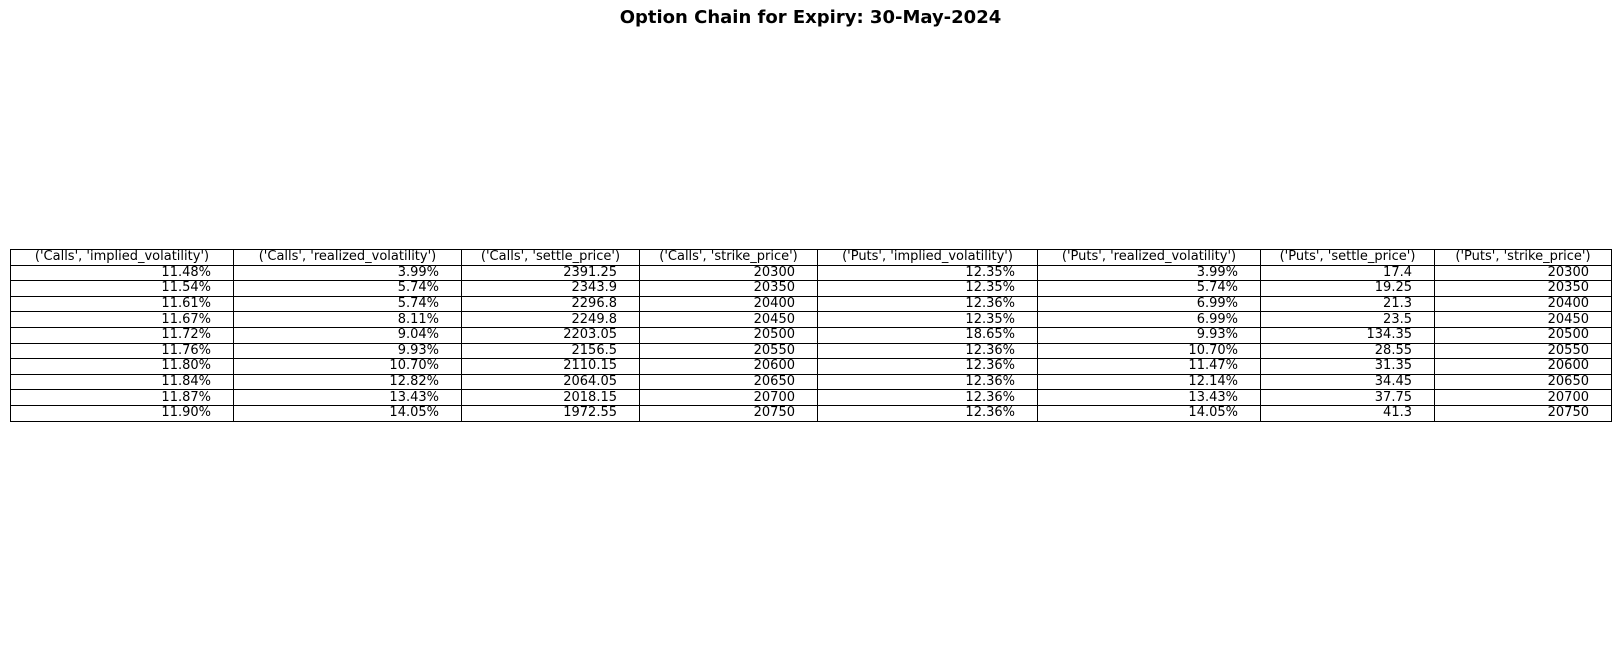  What do you see at coordinates (1149, 366) in the screenshot?
I see `table-cell: 11.47%` at bounding box center [1149, 366].